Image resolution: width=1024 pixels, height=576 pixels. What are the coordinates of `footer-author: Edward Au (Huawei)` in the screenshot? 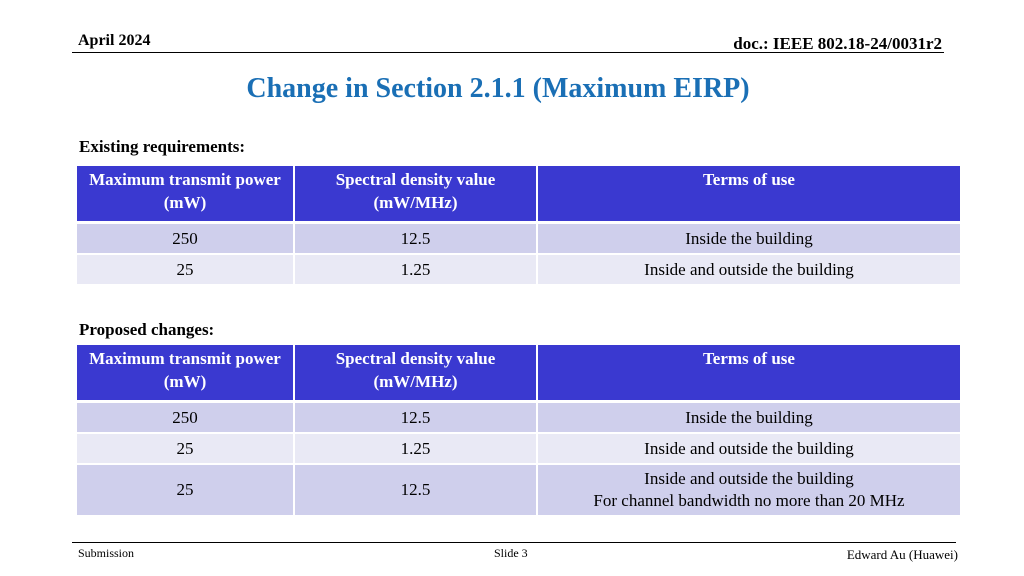 It's located at (902, 554).